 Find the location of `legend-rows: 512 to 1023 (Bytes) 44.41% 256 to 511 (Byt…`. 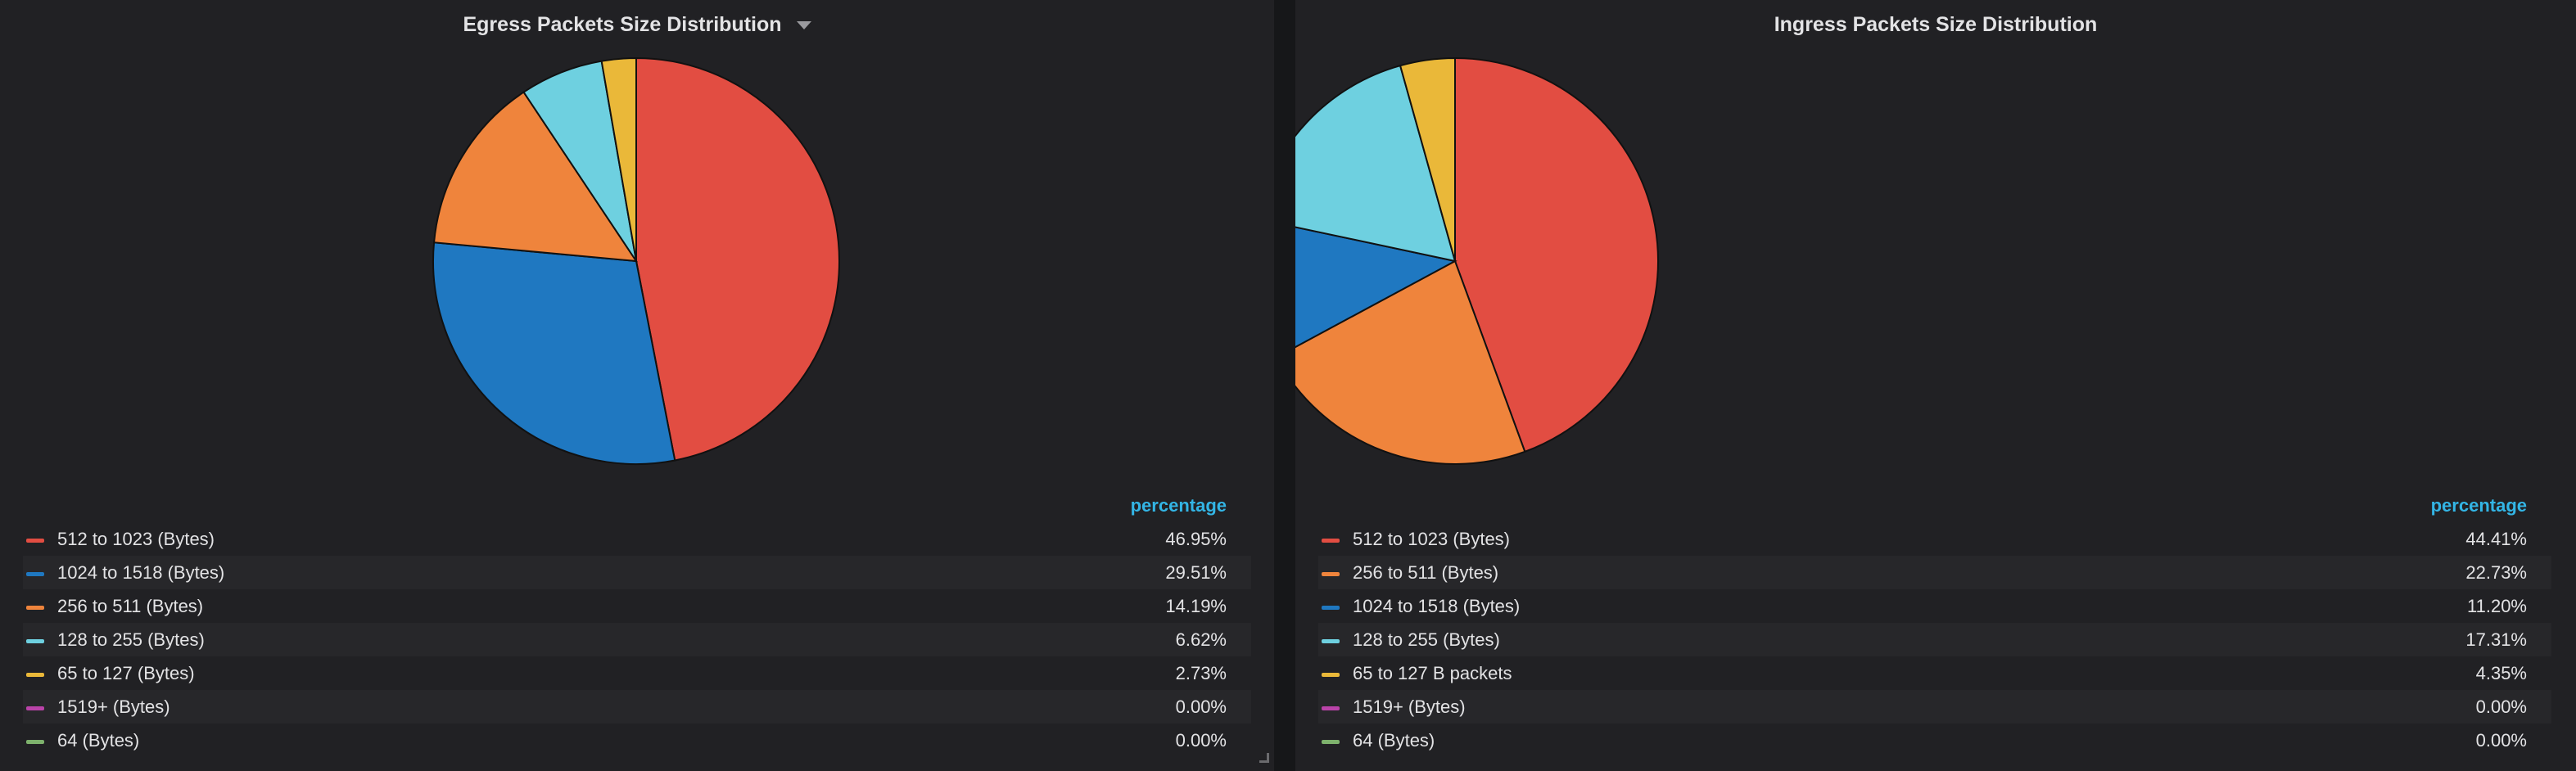

legend-rows: 512 to 1023 (Bytes) 44.41% 256 to 511 (Byt… is located at coordinates (1935, 640).